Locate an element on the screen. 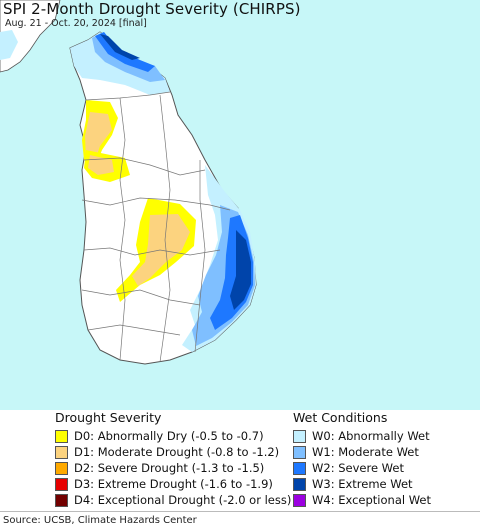 This screenshot has width=480, height=530. legend-item-d2: D2: Severe Drought (-1.3 to -1.5) is located at coordinates (159, 468).